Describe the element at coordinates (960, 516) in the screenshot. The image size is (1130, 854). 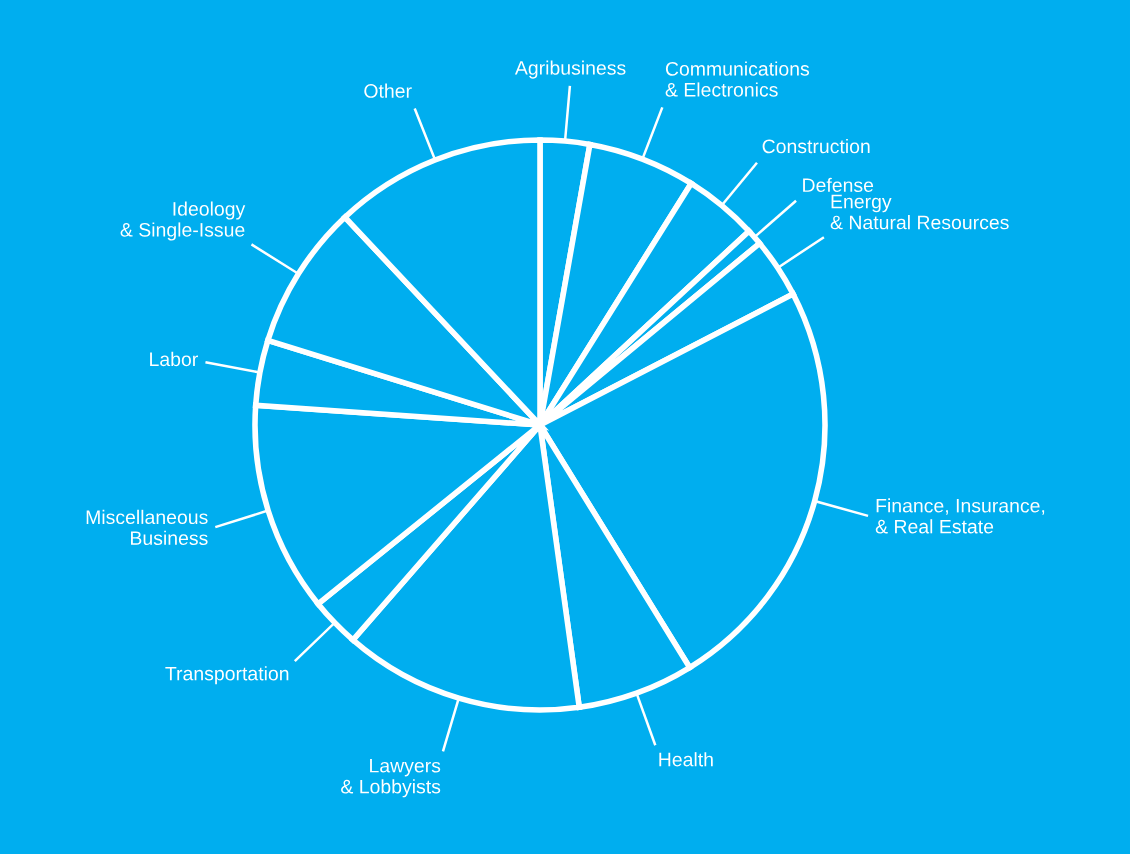
I see `slice-label: Finance, Insurance, & Real Estate` at that location.